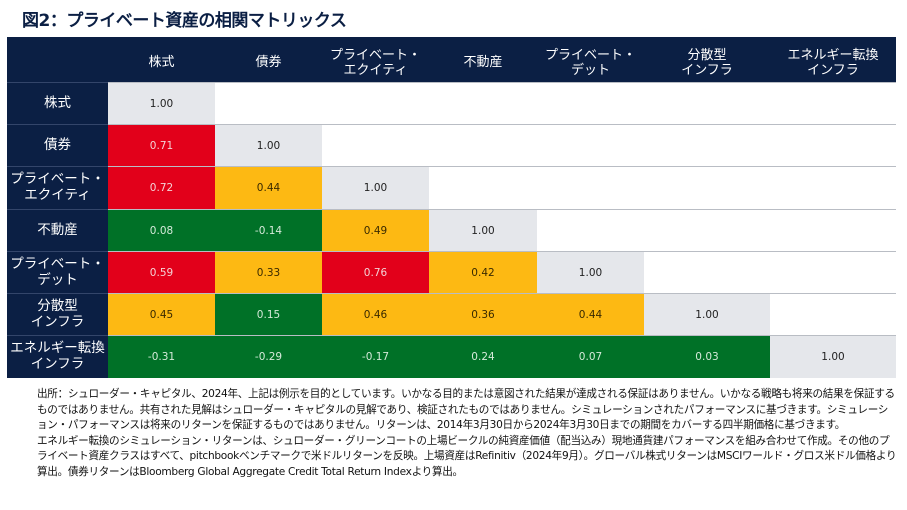 The width and height of the screenshot is (907, 510). I want to click on row-header: プライベート・ デット, so click(57, 272).